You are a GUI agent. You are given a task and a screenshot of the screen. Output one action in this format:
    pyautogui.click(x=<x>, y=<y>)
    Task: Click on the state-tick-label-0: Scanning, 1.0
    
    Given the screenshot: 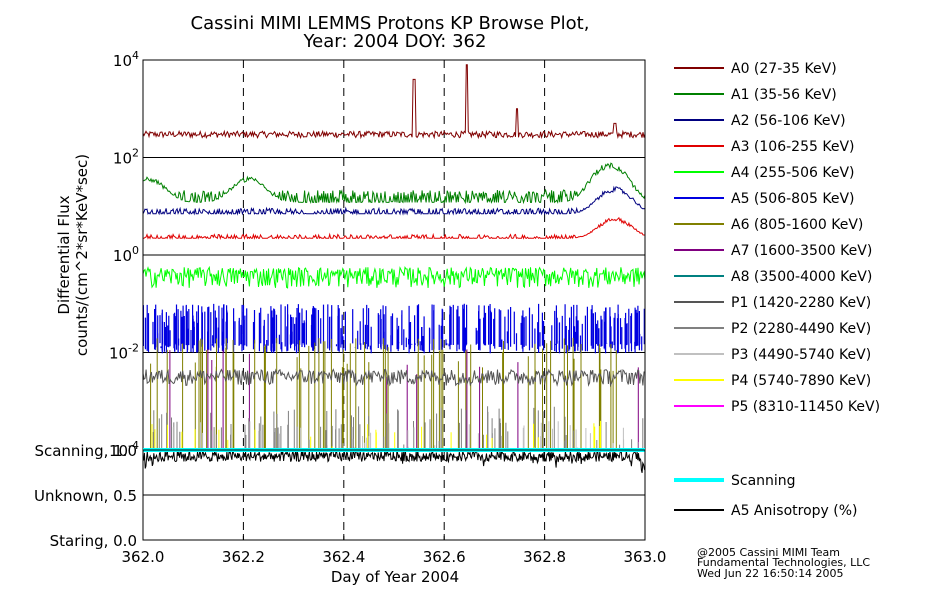 What is the action you would take?
    pyautogui.click(x=85, y=451)
    